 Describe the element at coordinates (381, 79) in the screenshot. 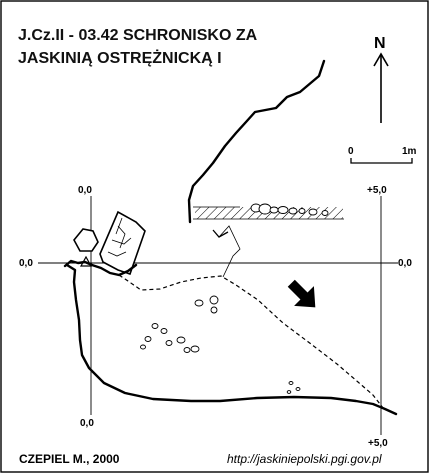

I see `north-arrow: N` at that location.